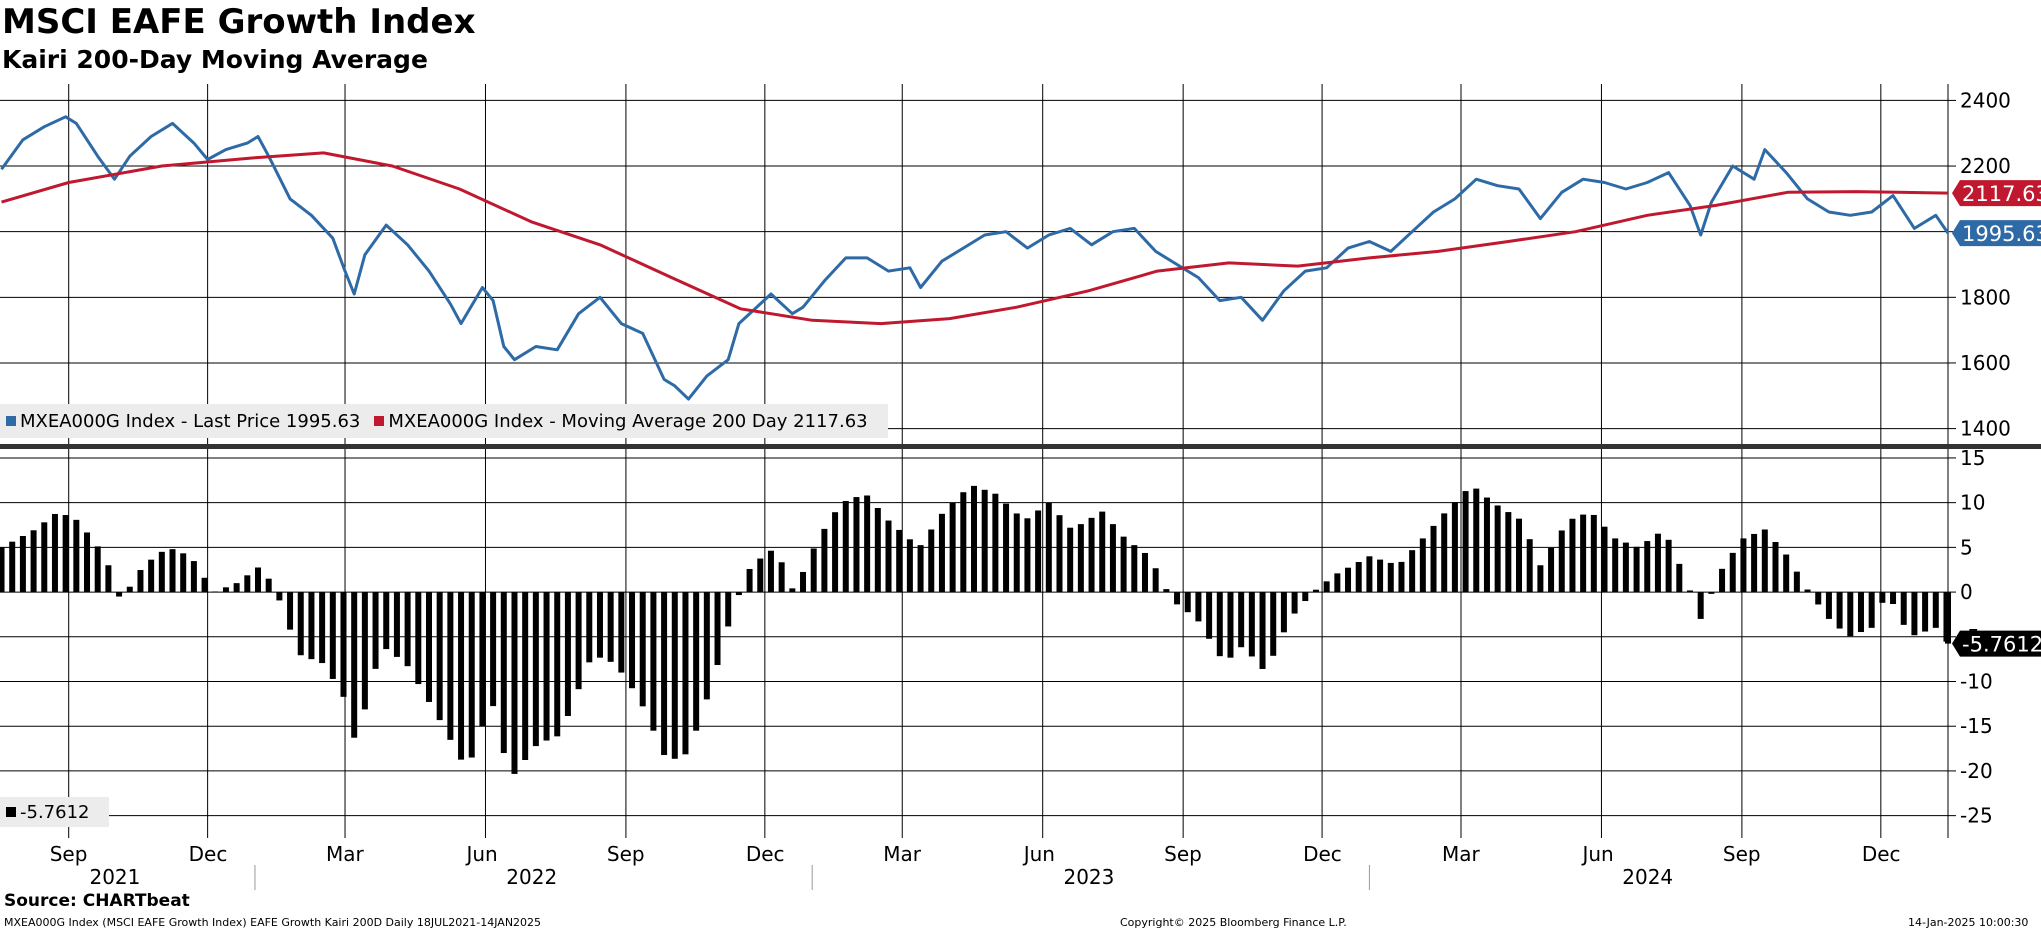  Describe the element at coordinates (1972, 458) in the screenshot. I see `kairi-tick-label-0: 15` at that location.